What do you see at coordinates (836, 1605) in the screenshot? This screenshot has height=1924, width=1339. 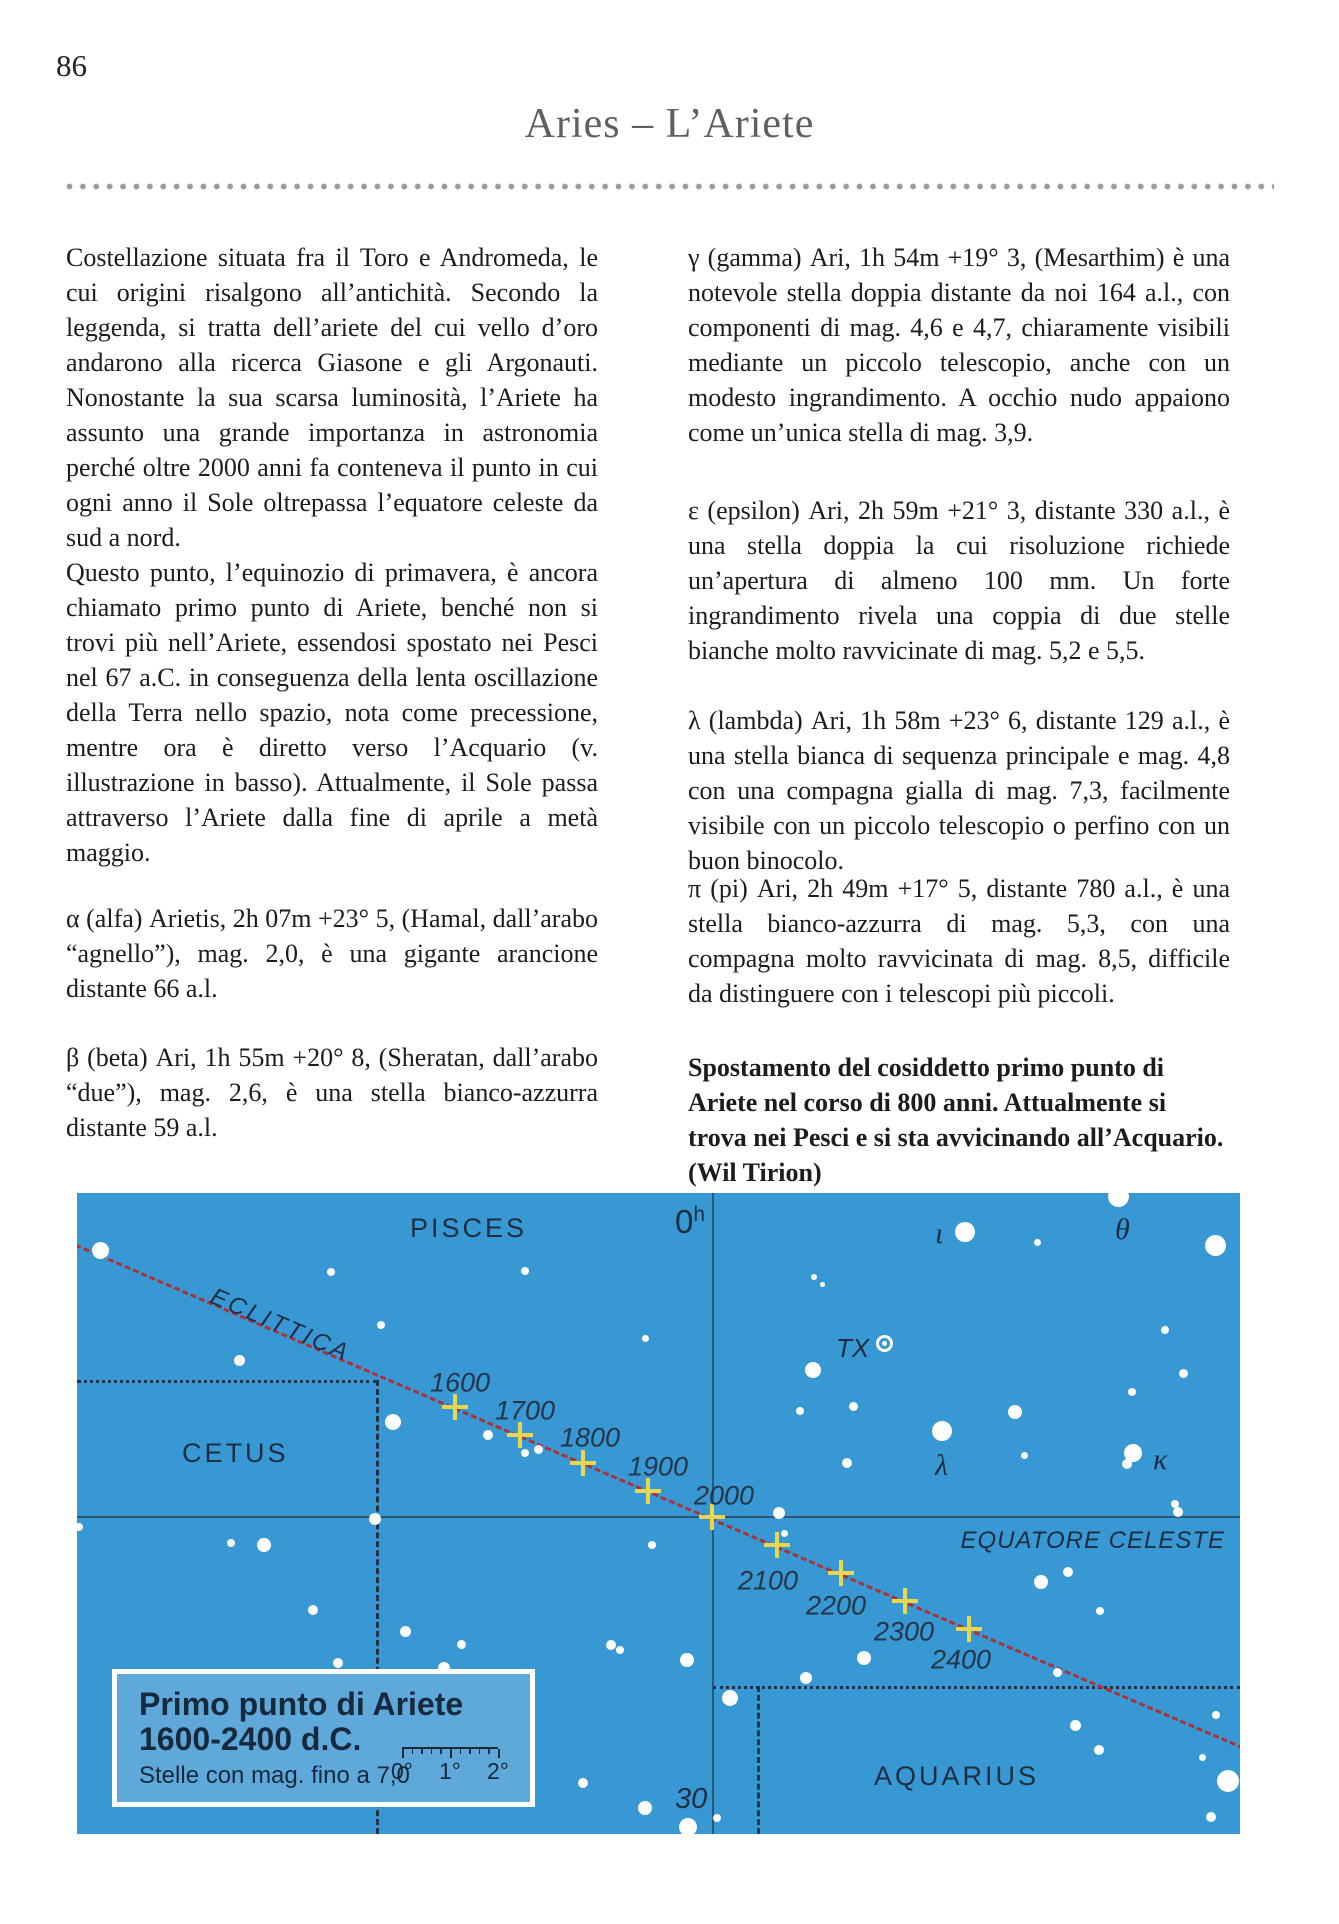 I see `year-label-2200: 2200` at bounding box center [836, 1605].